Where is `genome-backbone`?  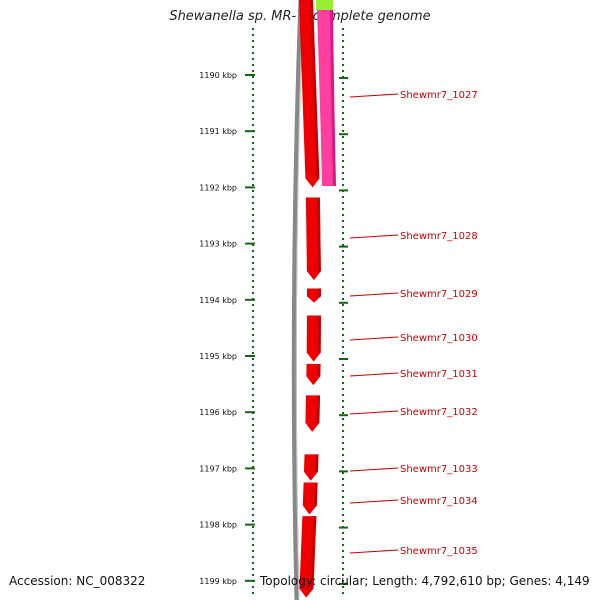
genome-backbone is located at coordinates (297, 300).